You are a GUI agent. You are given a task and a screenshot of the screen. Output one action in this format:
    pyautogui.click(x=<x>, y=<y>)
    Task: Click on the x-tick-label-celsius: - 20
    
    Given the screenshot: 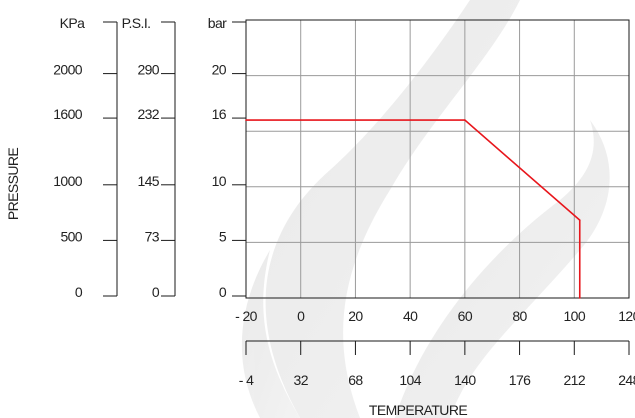 What is the action you would take?
    pyautogui.click(x=246, y=316)
    